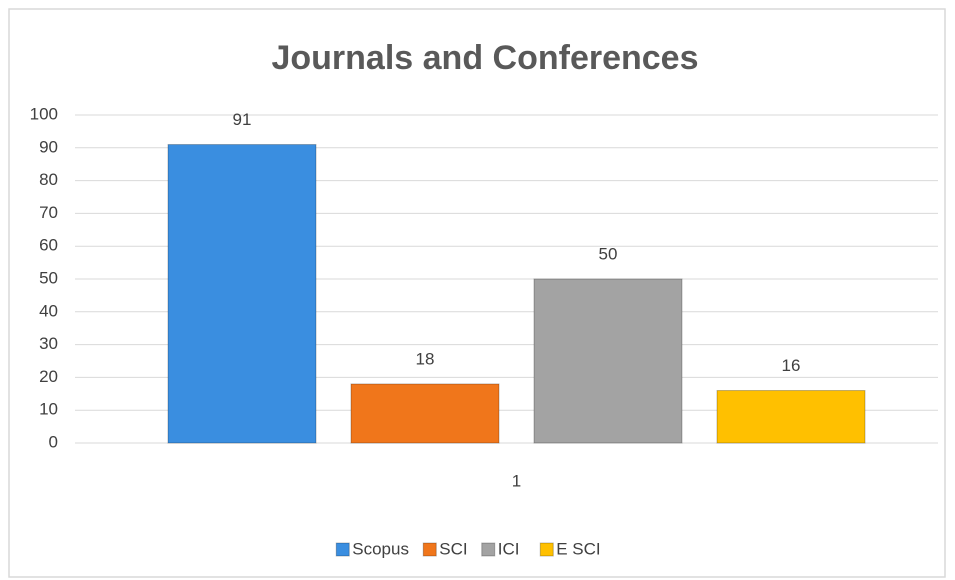 The image size is (955, 580). What do you see at coordinates (425, 358) in the screenshot?
I see `data-label: 18` at bounding box center [425, 358].